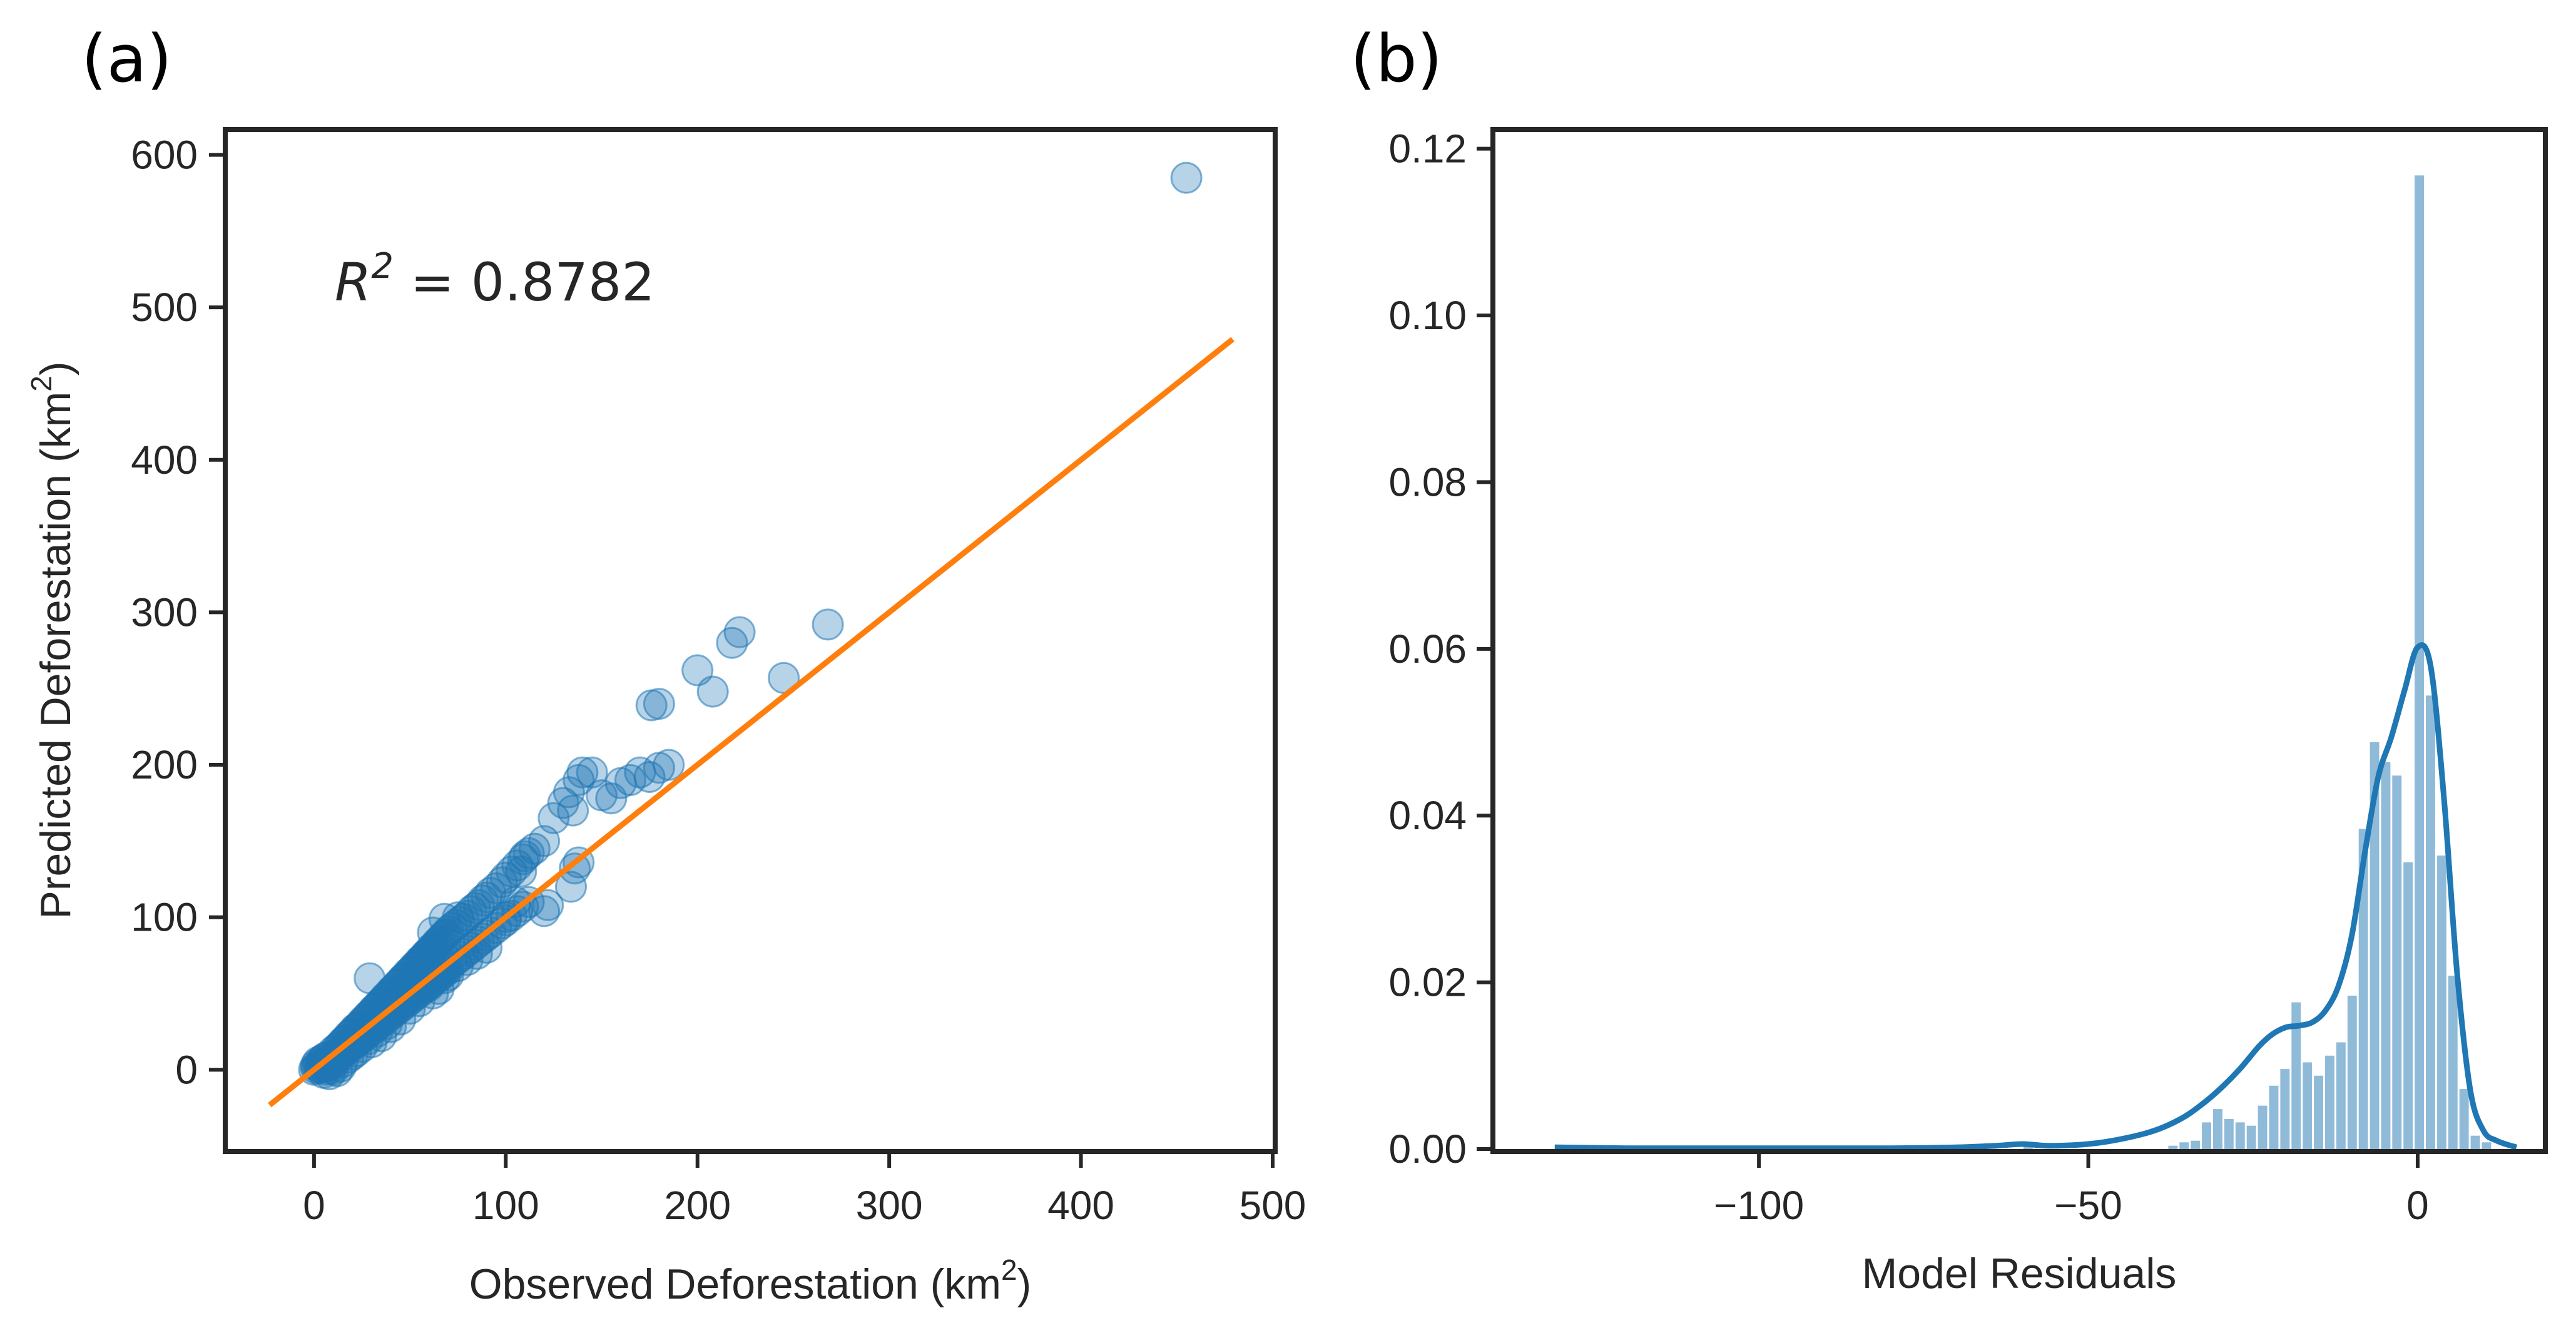  What do you see at coordinates (55, 656) in the screenshot?
I see `y-axis-label-a-text: Predicted Deforestation (km` at bounding box center [55, 656].